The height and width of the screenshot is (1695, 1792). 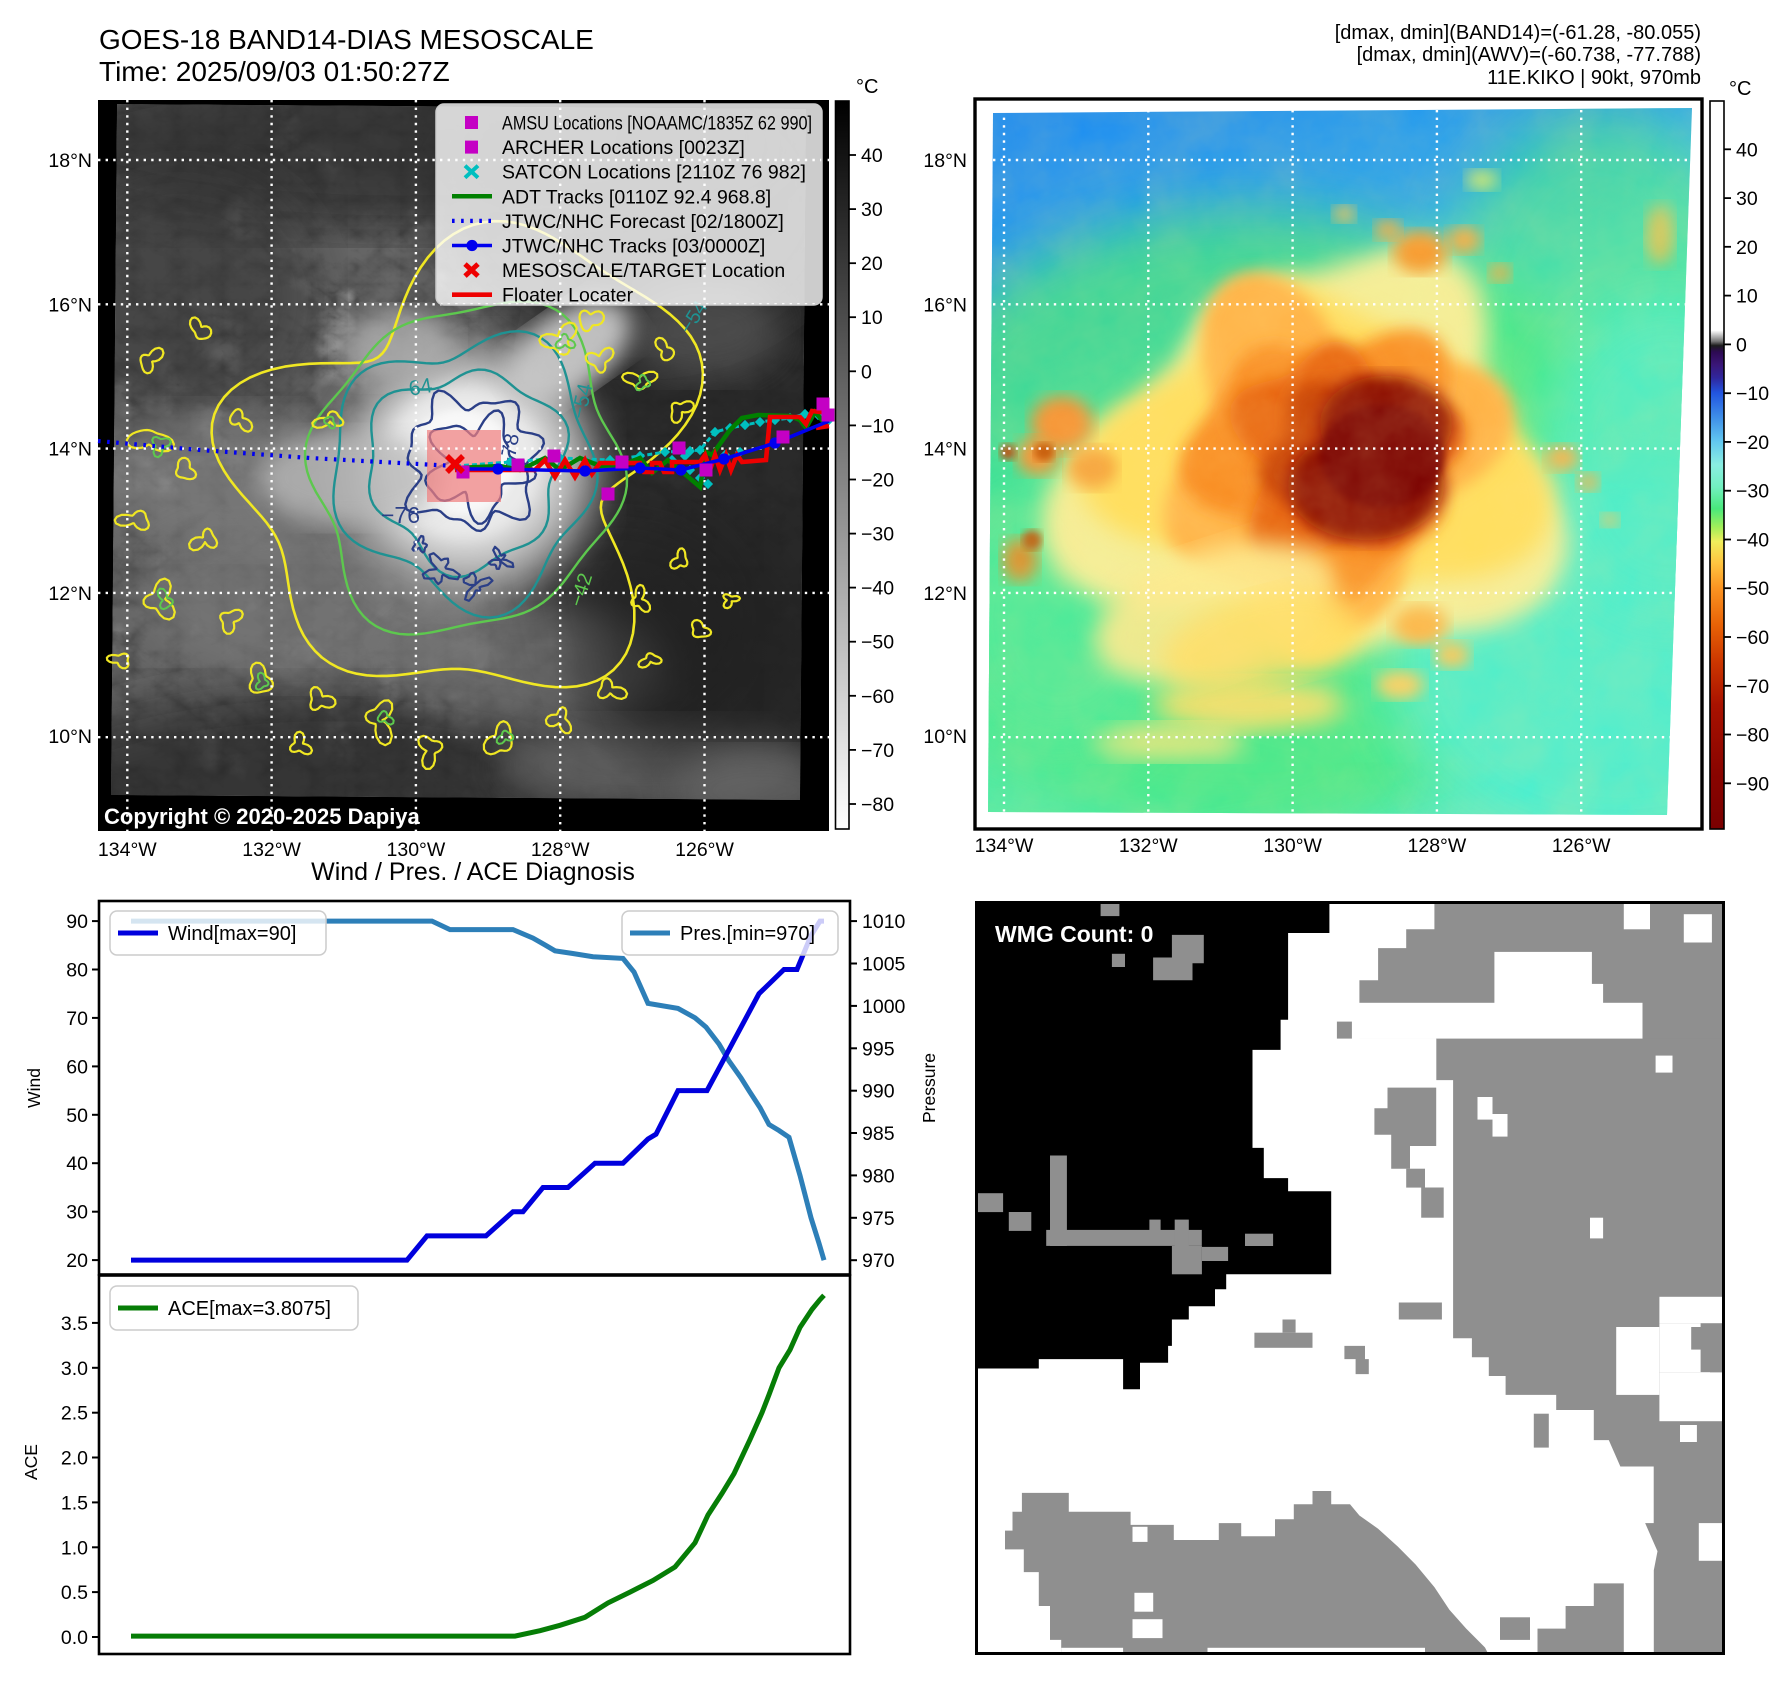 I want to click on svg-text: 1000, so click(x=884, y=1007).